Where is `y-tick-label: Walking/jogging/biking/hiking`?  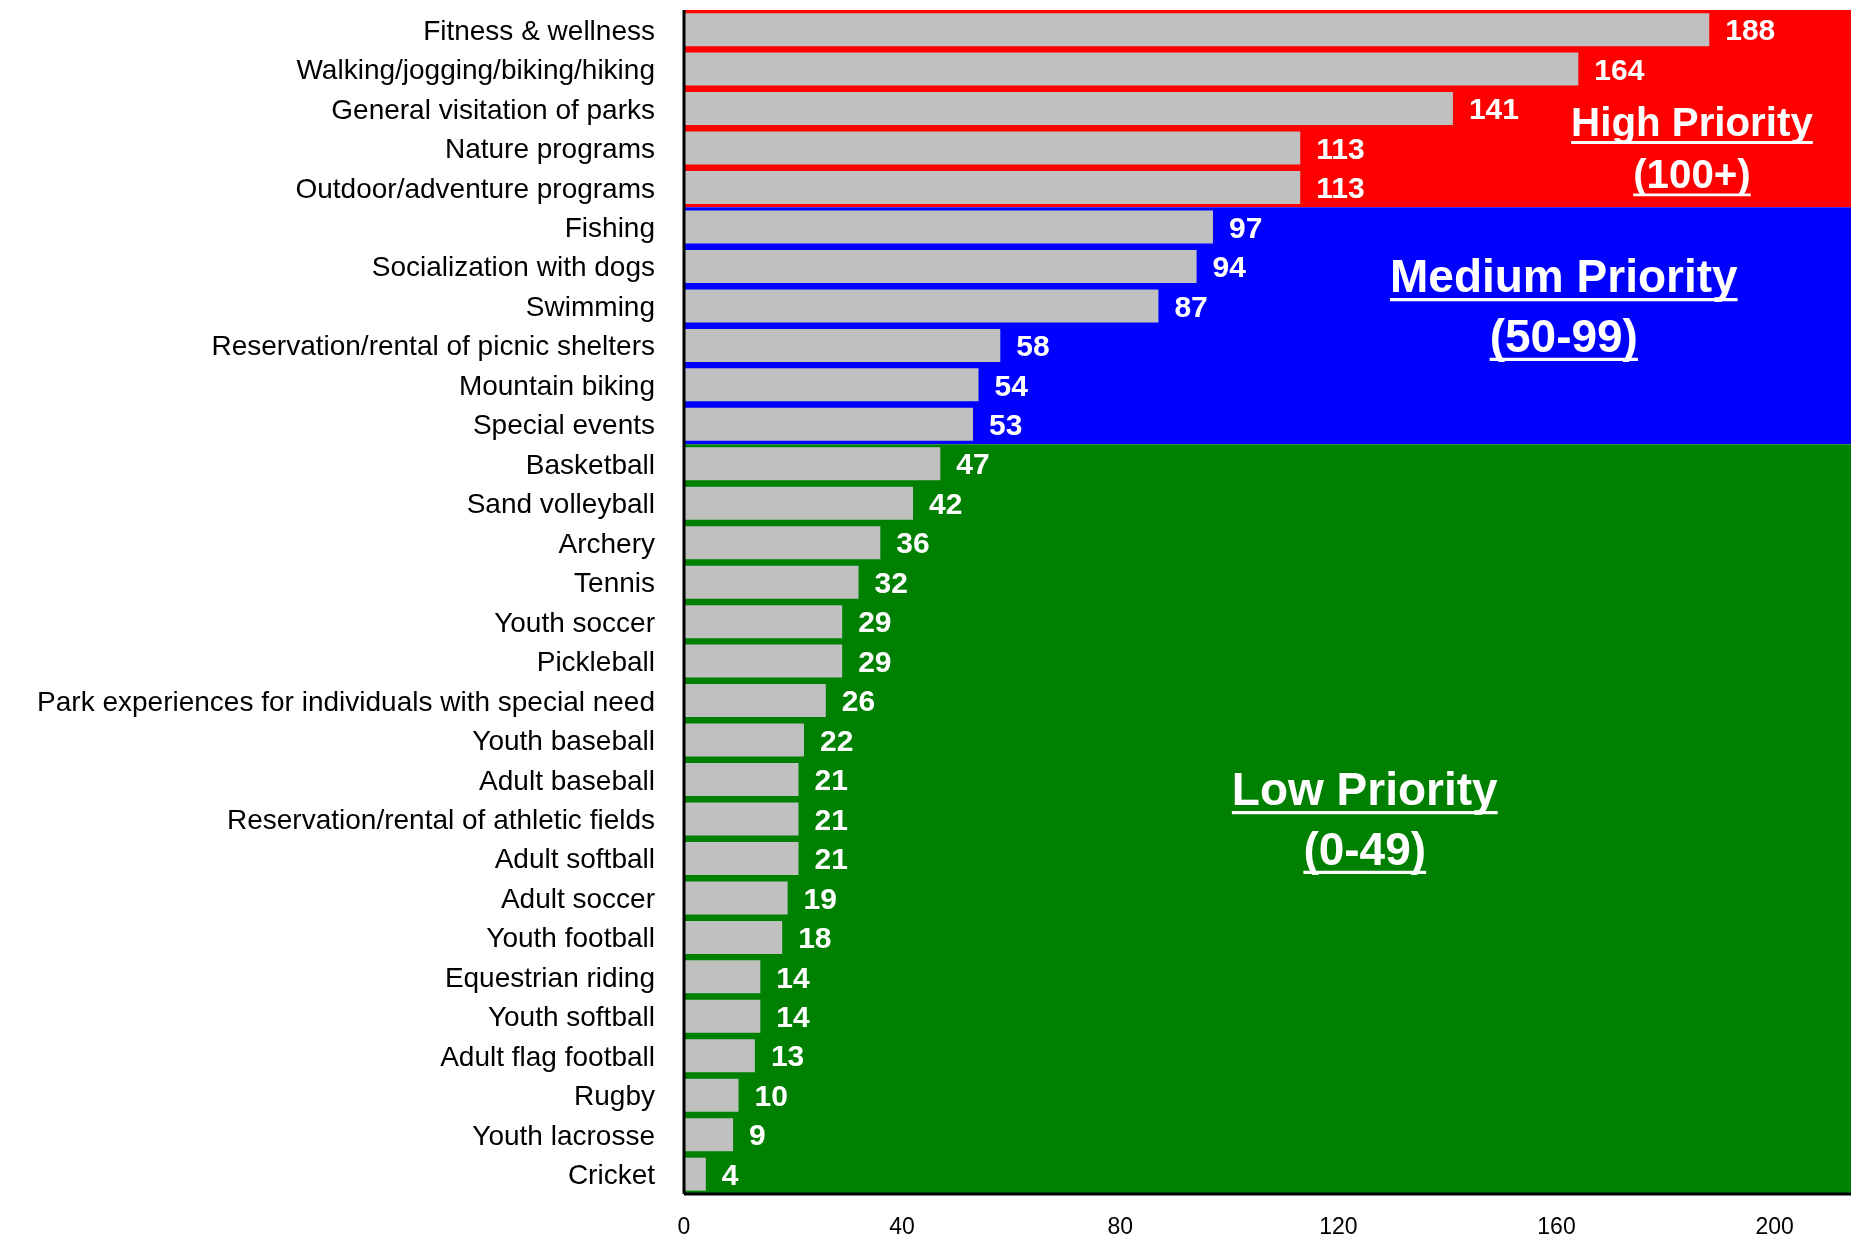 y-tick-label: Walking/jogging/biking/hiking is located at coordinates (475, 70).